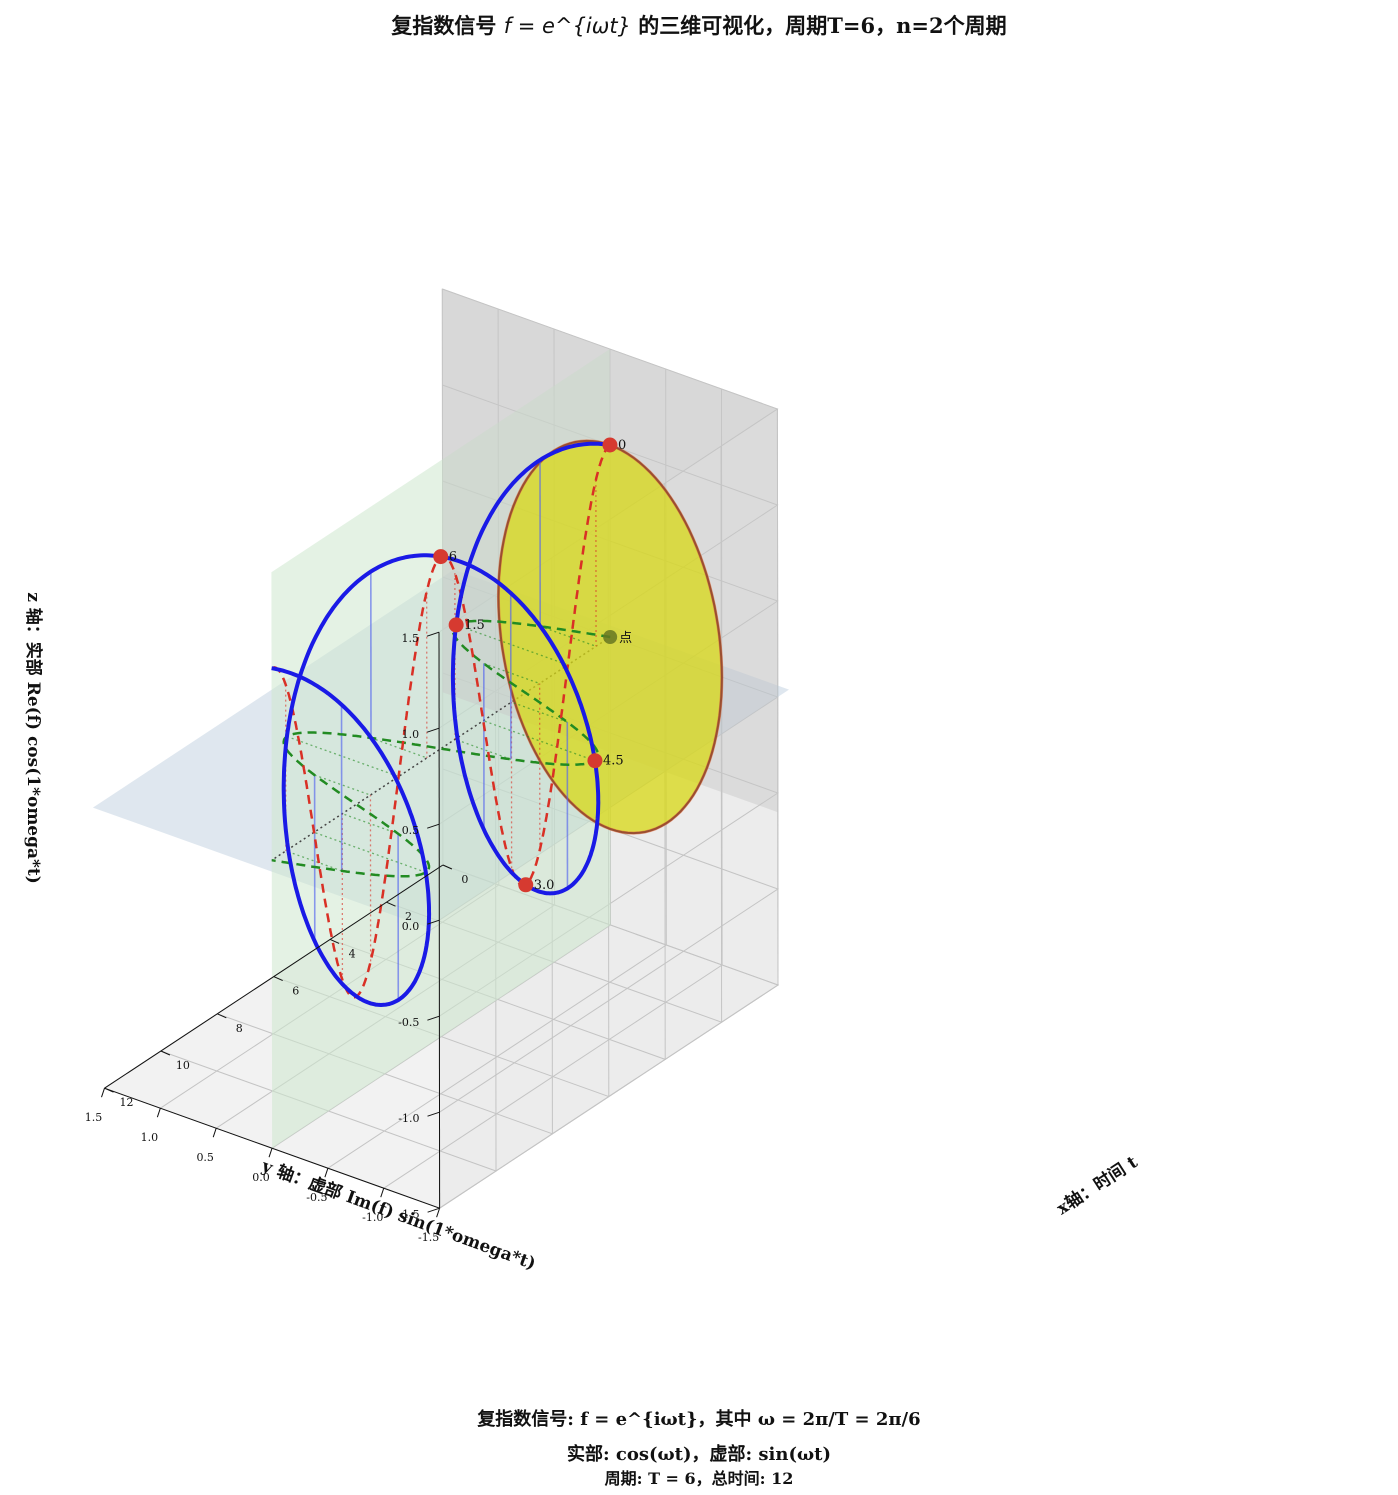 This screenshot has width=1398, height=1495. Describe the element at coordinates (150, 1137) in the screenshot. I see `y-tick-label: 1.0` at that location.